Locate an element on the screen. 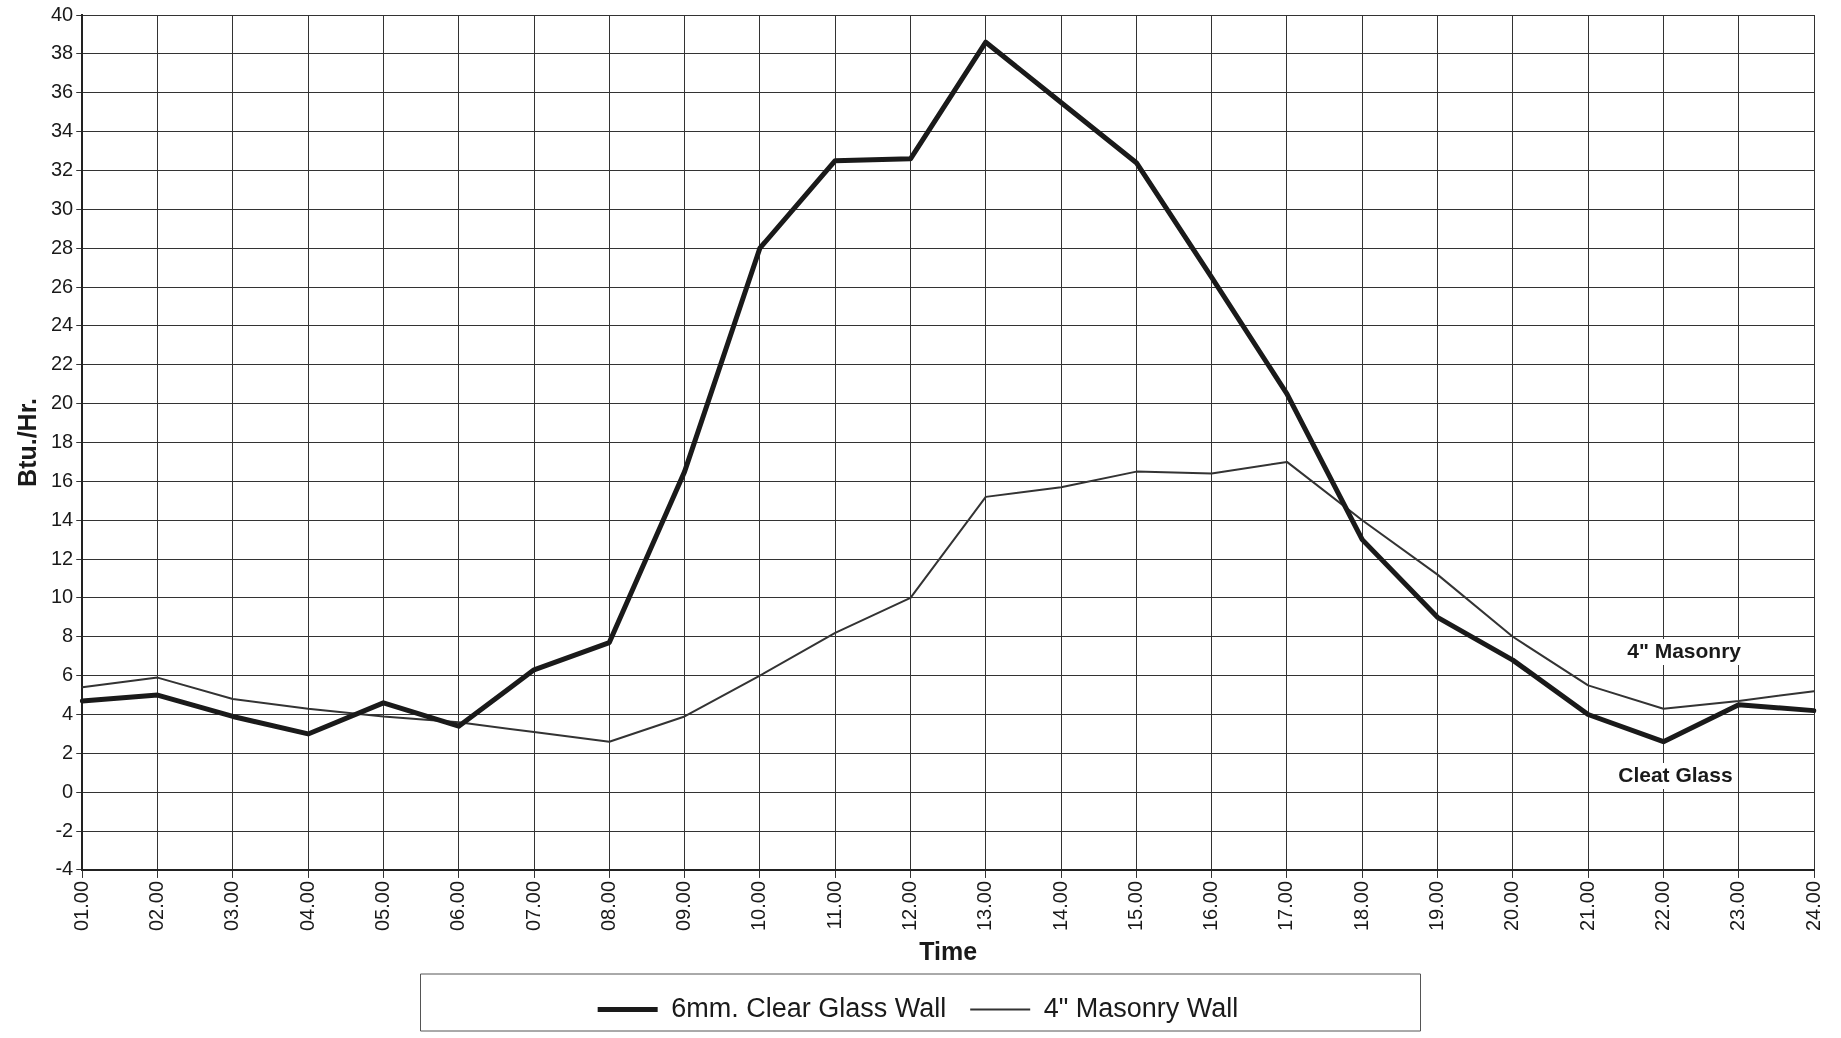 The width and height of the screenshot is (1841, 1038). x-tick-label: 12.00 is located at coordinates (908, 906).